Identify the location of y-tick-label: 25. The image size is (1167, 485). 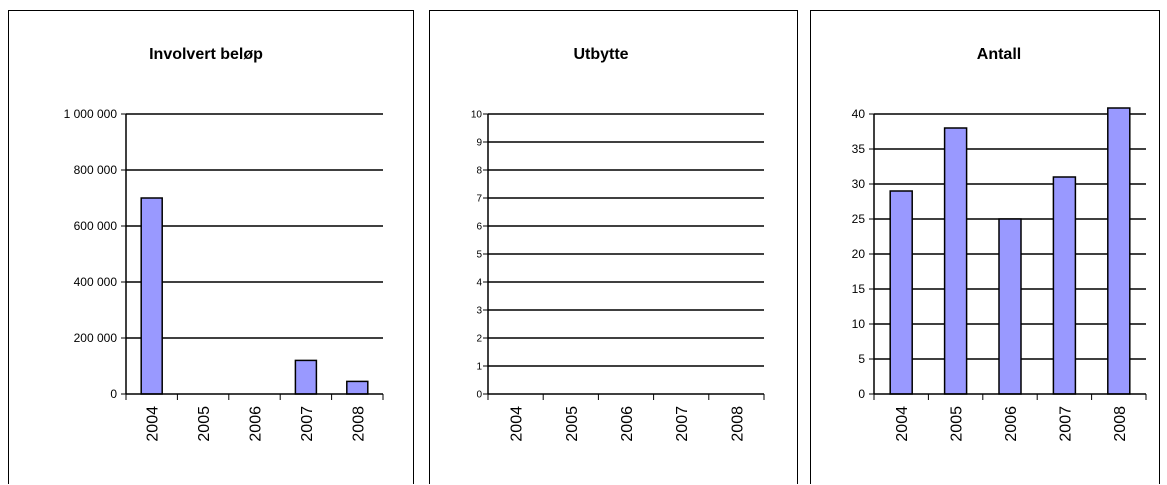
(859, 219).